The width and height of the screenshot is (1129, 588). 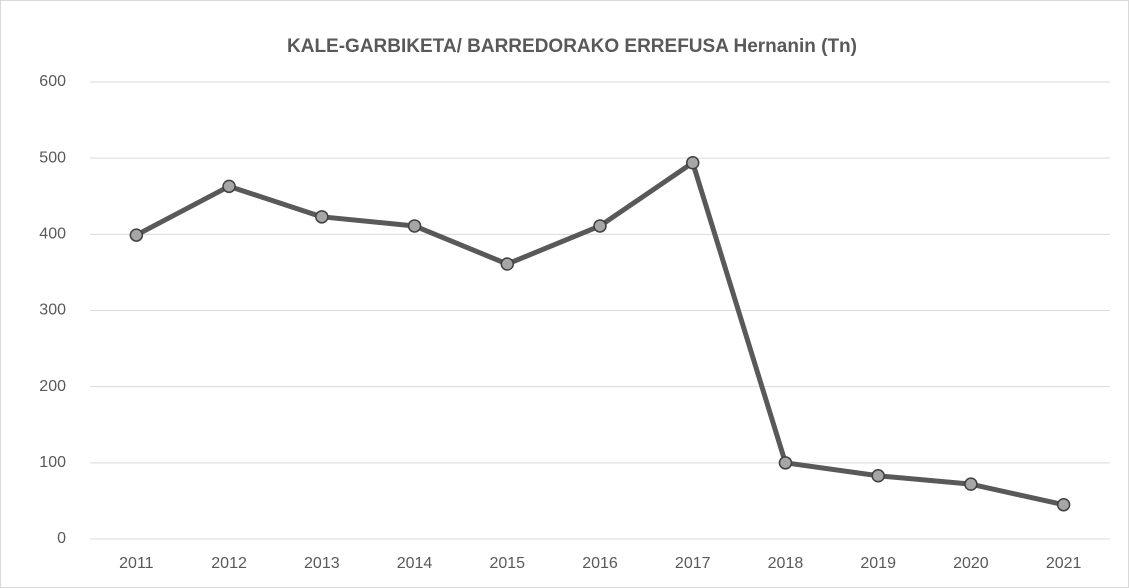 What do you see at coordinates (52, 81) in the screenshot?
I see `y-tick-label: 600` at bounding box center [52, 81].